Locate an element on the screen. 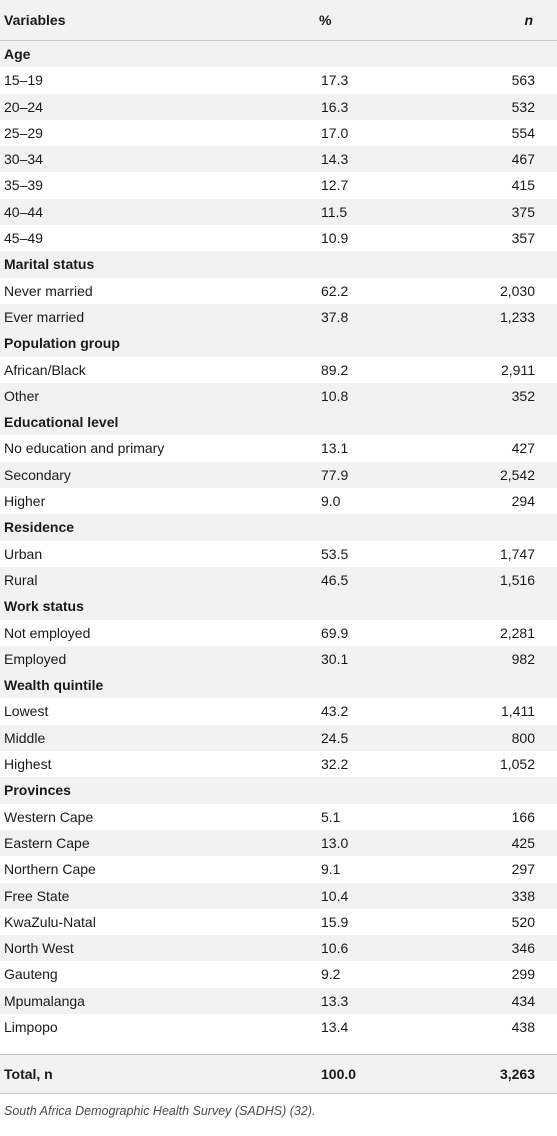 This screenshot has width=557, height=1136. row-variable: 35–39 is located at coordinates (23, 185).